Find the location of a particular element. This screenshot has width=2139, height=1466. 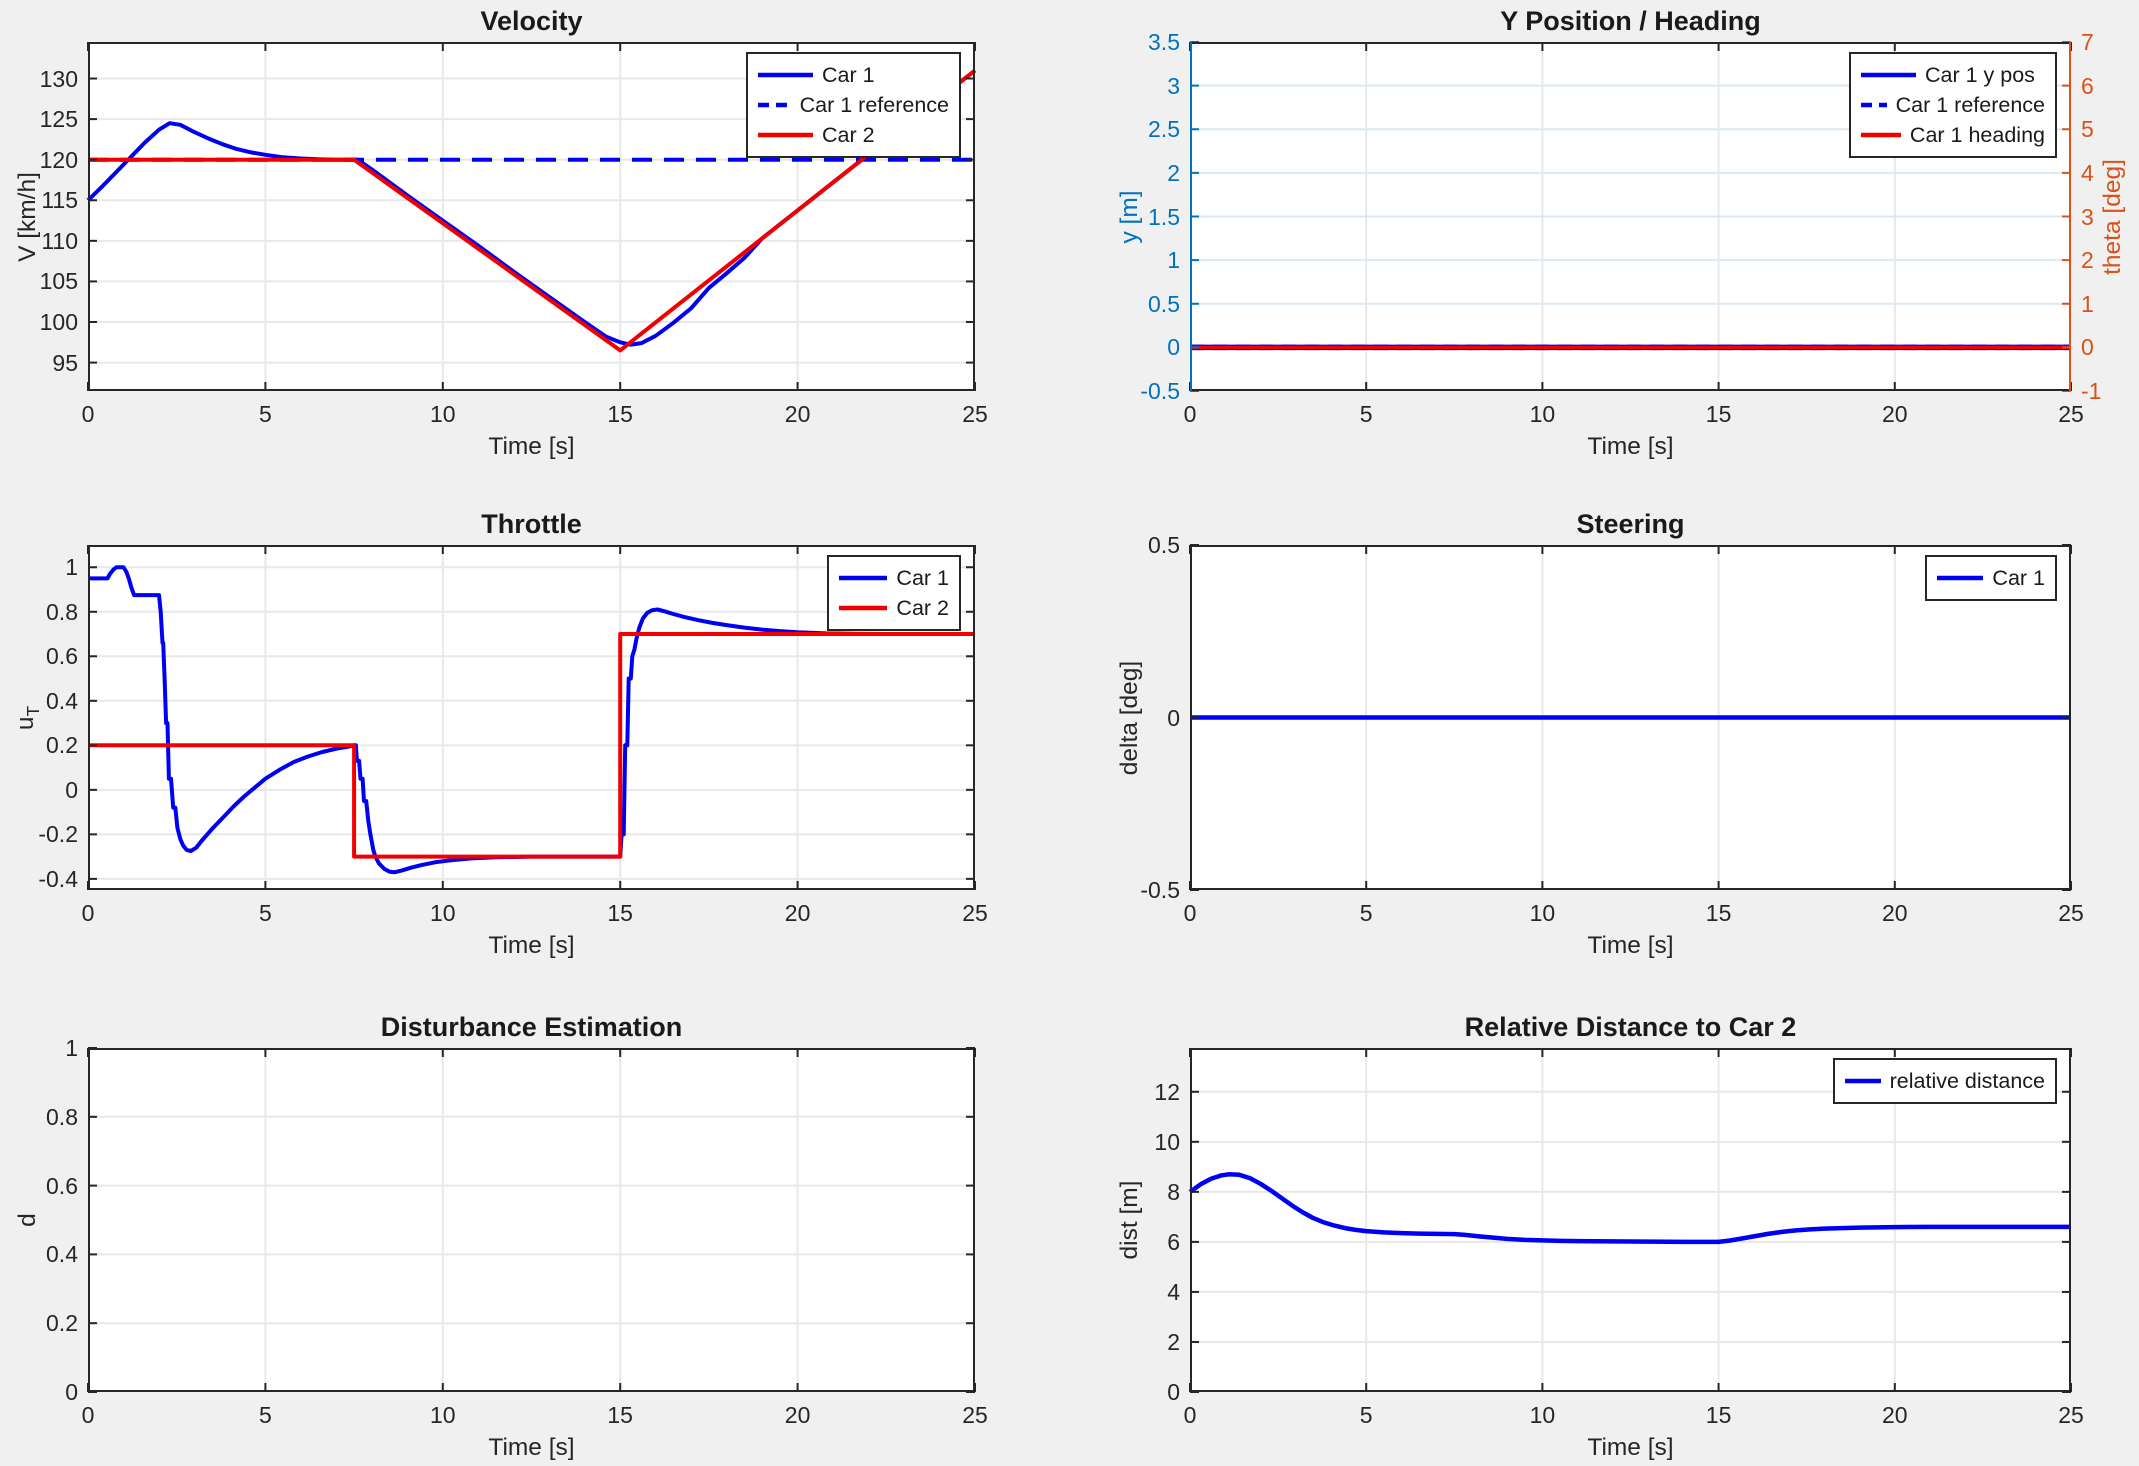

legend-entry: Car 1 heading is located at coordinates (1953, 135).